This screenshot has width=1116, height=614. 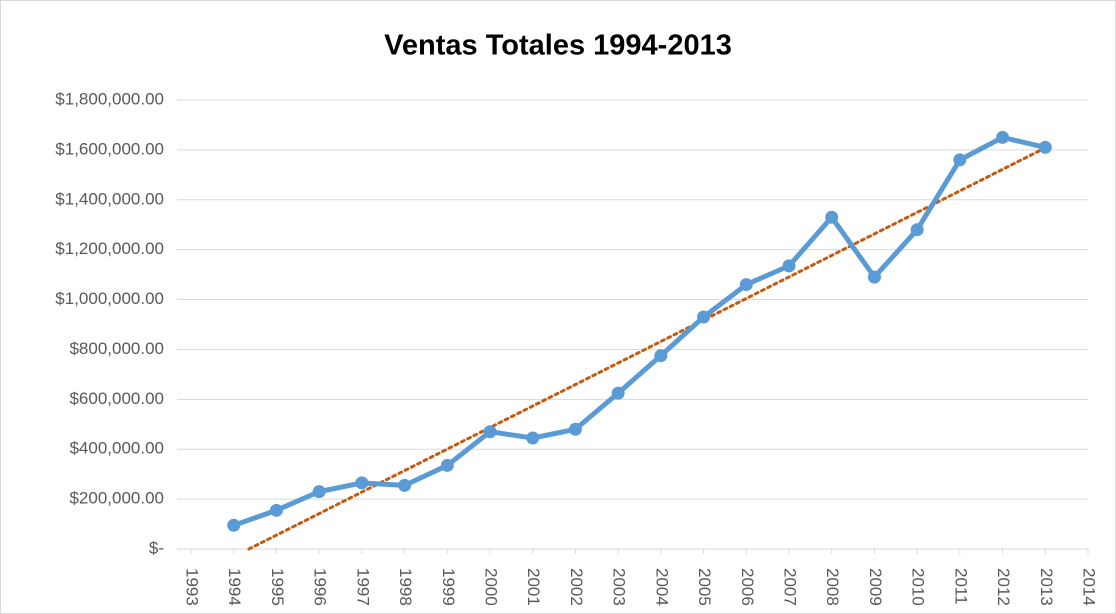 What do you see at coordinates (320, 587) in the screenshot?
I see `x-tick-label: 1996` at bounding box center [320, 587].